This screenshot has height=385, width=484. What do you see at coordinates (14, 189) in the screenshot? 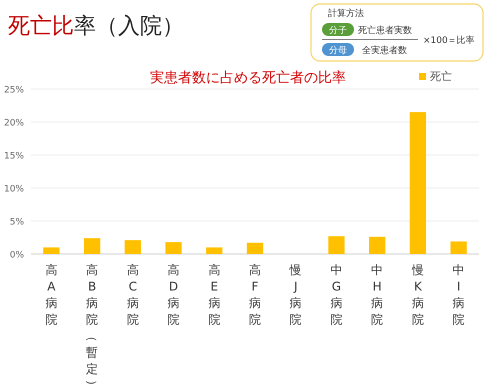
I see `y-tick-label: 10%` at bounding box center [14, 189].